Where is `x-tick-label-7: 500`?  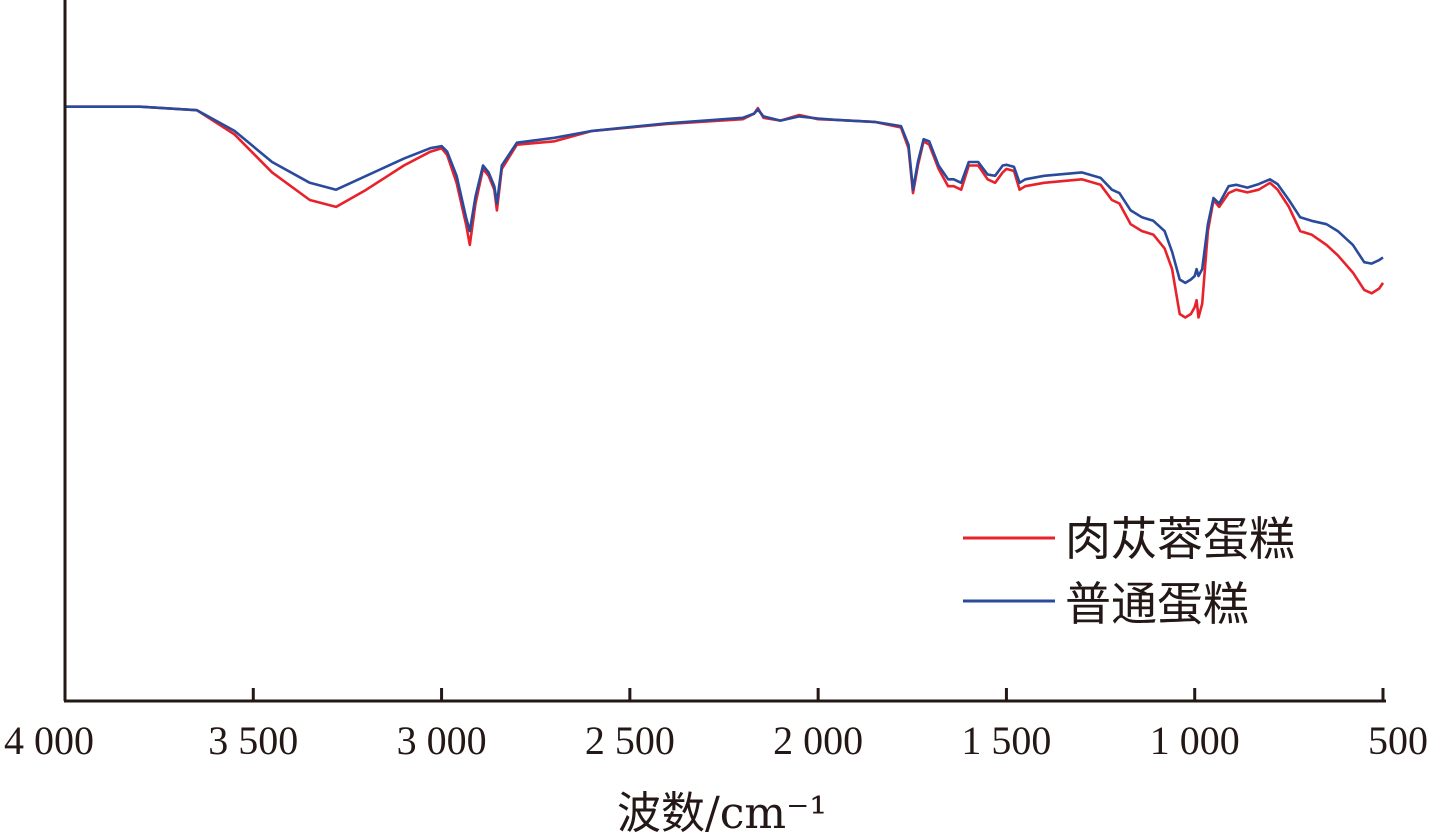 x-tick-label-7: 500 is located at coordinates (1398, 740).